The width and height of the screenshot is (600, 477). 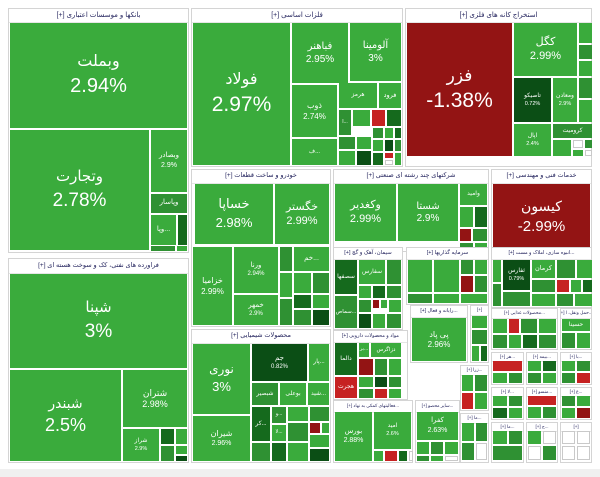 I want to click on tile-خساپا: خساپا 2.98%, so click(x=234, y=214).